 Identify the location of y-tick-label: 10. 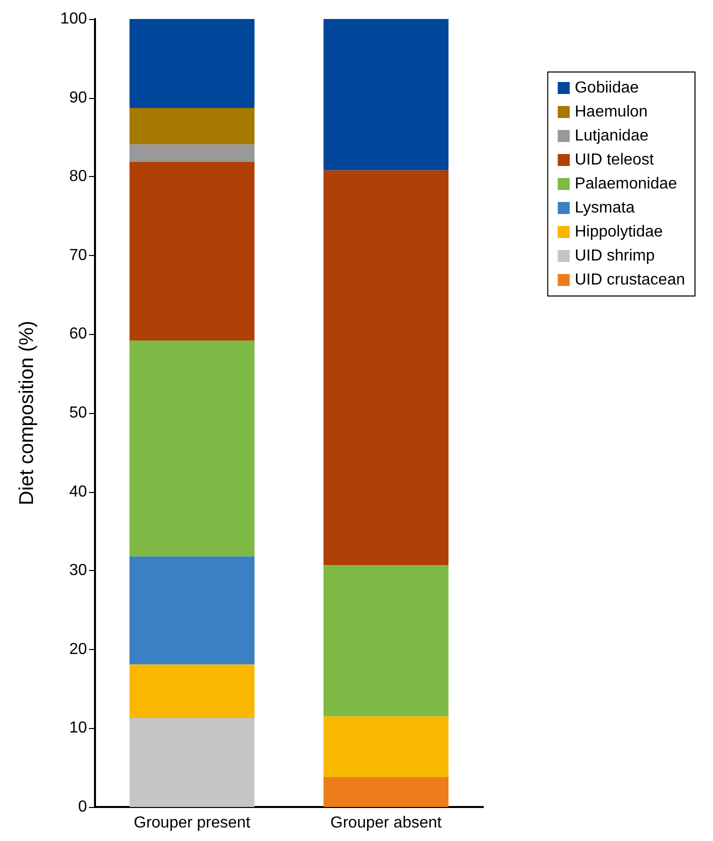
(78, 728).